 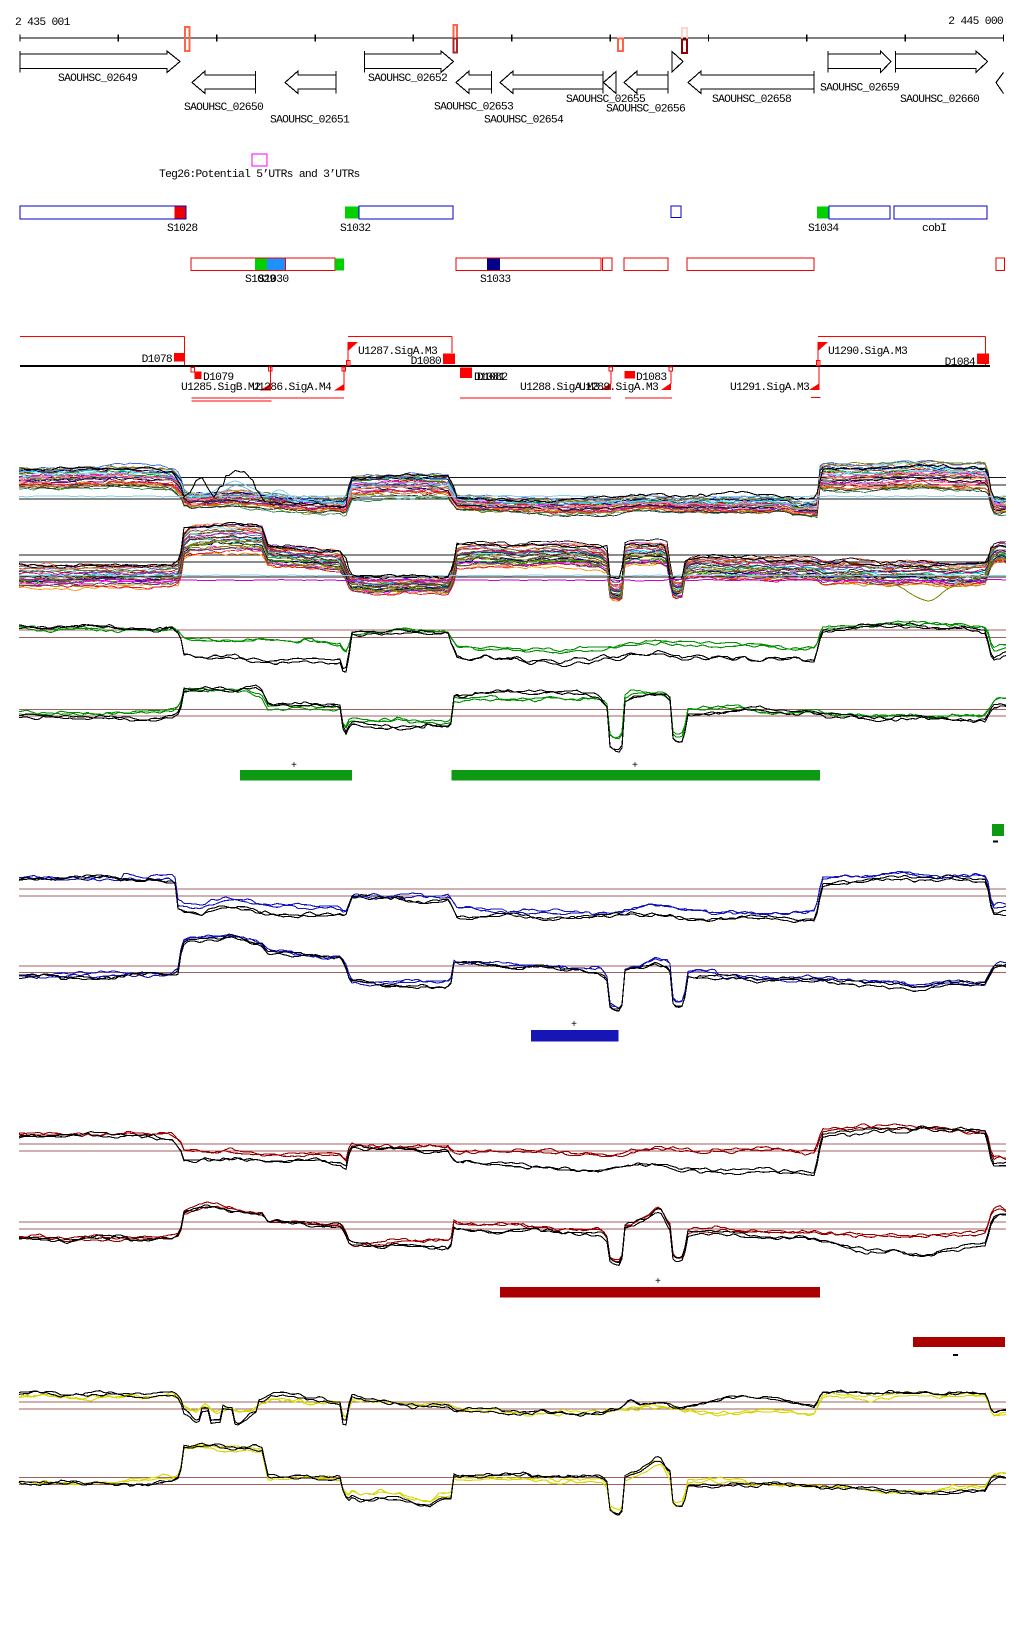 I want to click on svg-text: U1287.SigA.M3, so click(x=398, y=352).